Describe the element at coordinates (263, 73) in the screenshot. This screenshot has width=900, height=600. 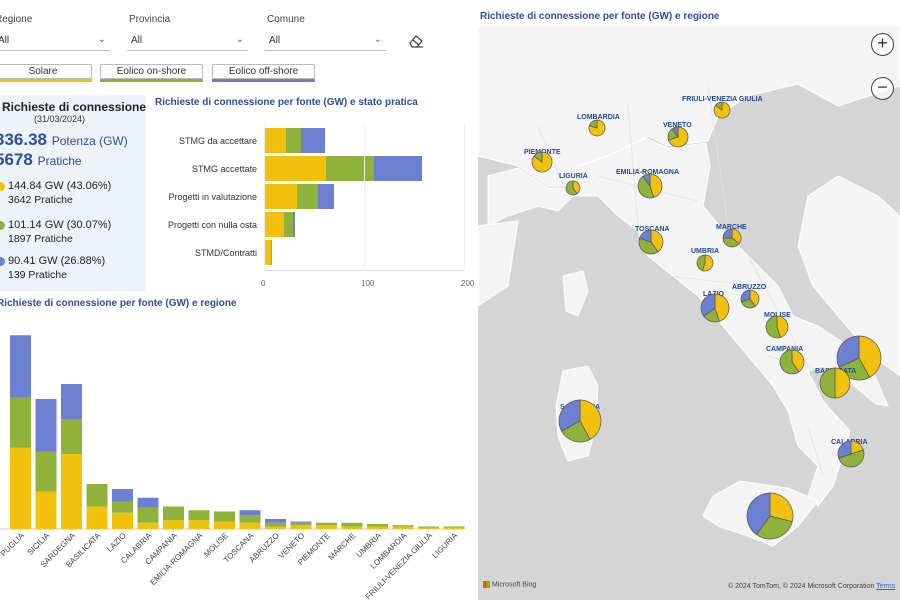
I see `eolico-offshore-button: Eolico off-shore` at that location.